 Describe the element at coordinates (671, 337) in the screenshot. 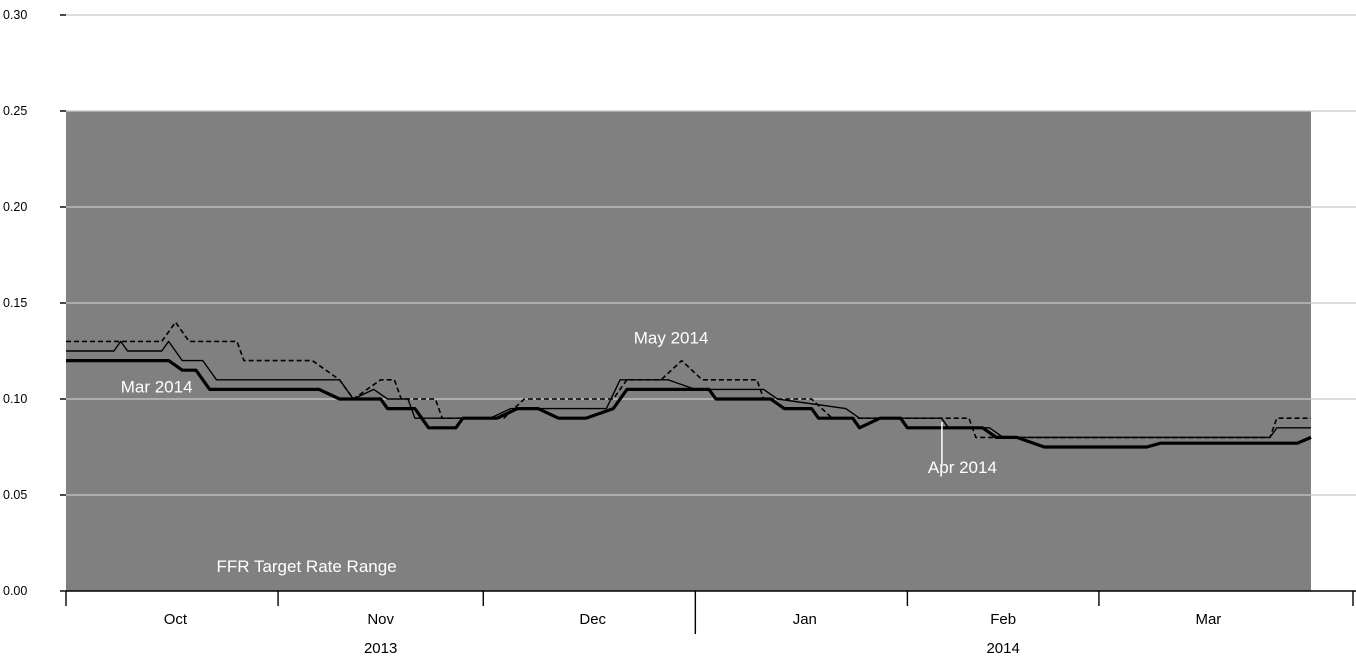

I see `annotation-label: May 2014` at that location.